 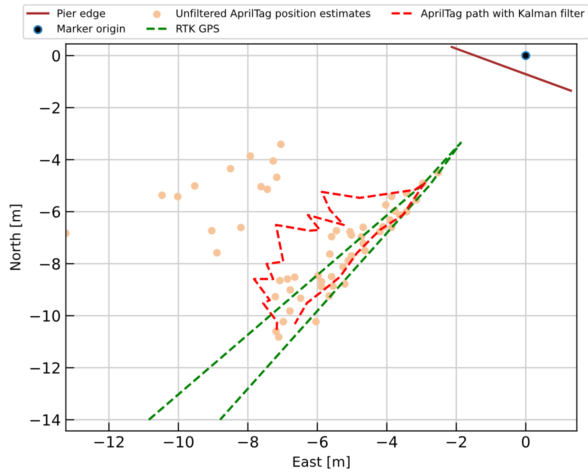 What do you see at coordinates (273, 14) in the screenshot?
I see `legend-label: Unfiltered AprilTag position estimates` at bounding box center [273, 14].